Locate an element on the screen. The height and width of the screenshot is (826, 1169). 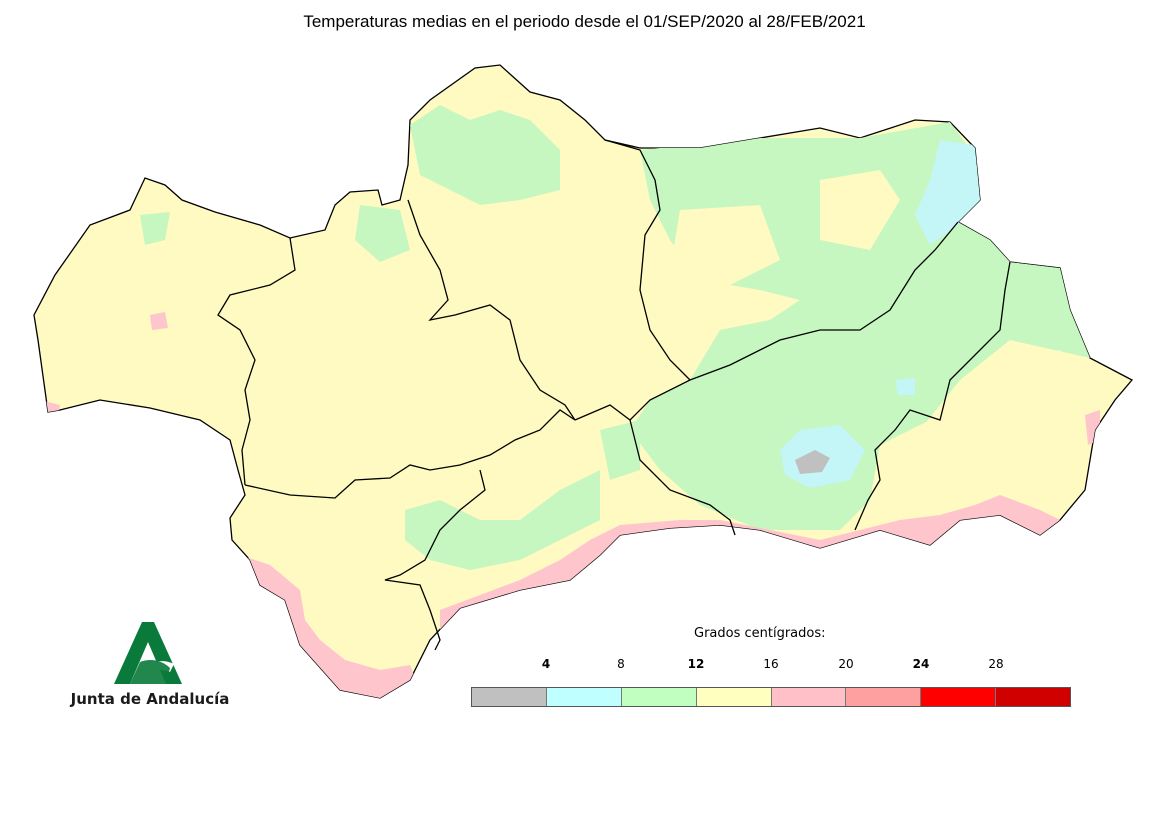
zone-8-12-sevilla-north is located at coordinates (382, 233).